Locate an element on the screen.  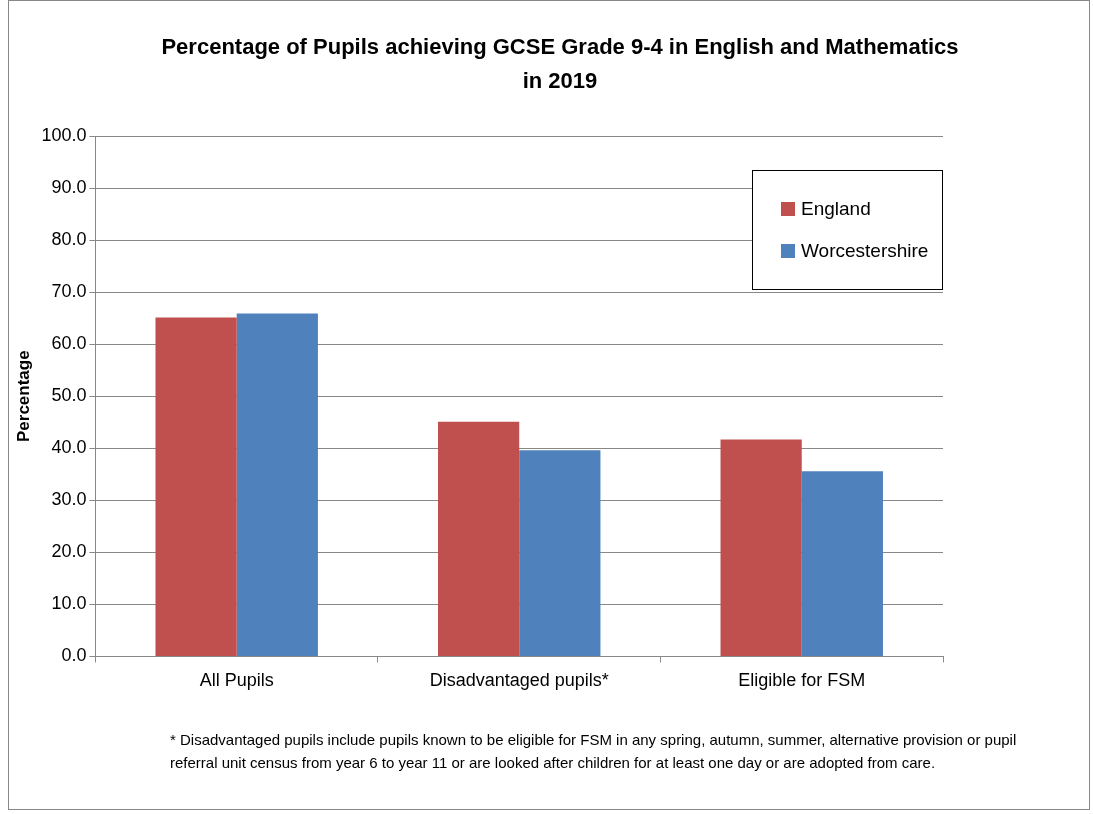
x-tick-label: Disadvantaged pupils* is located at coordinates (519, 680).